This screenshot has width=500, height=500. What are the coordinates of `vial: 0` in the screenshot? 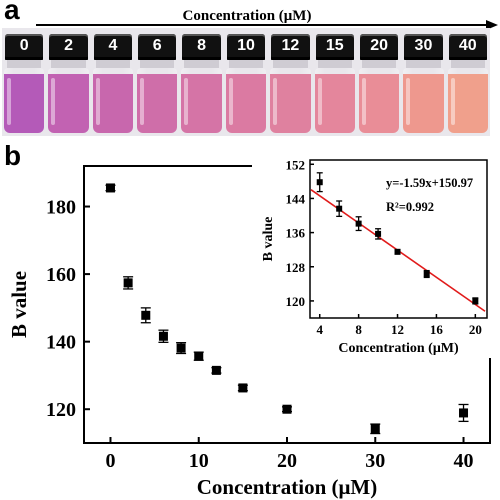 It's located at (24, 82).